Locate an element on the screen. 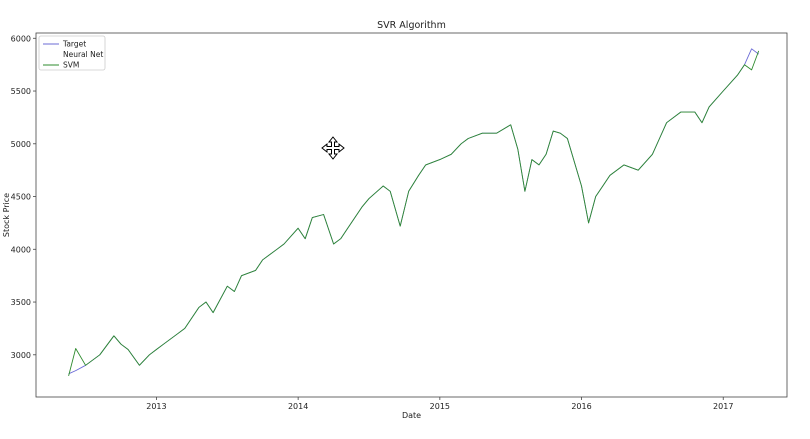 The height and width of the screenshot is (439, 810). chart-title: SVR Algorithm is located at coordinates (411, 25).